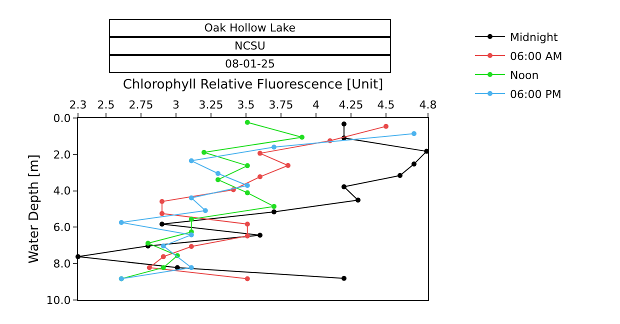 The width and height of the screenshot is (620, 324). What do you see at coordinates (211, 105) in the screenshot?
I see `x-tick-label: 3.25` at bounding box center [211, 105].